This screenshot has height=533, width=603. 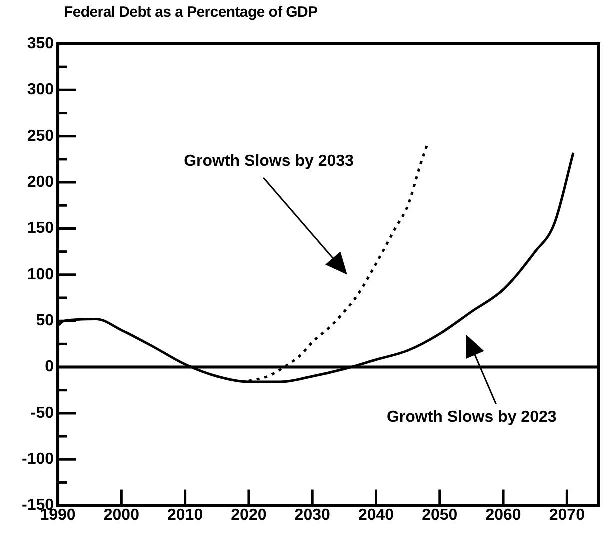 What do you see at coordinates (312, 515) in the screenshot?
I see `x-tick-label: 2030` at bounding box center [312, 515].